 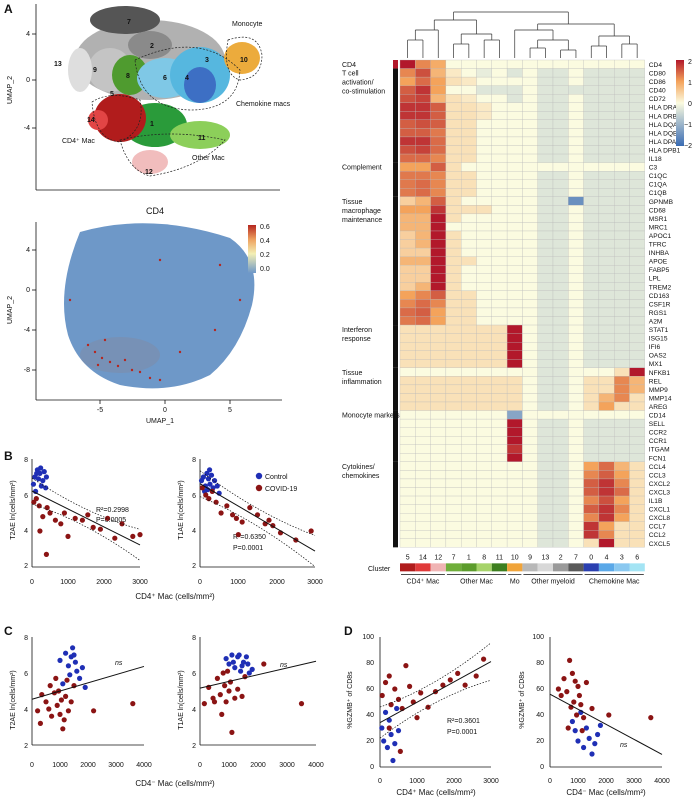 I want to click on cluster-label: 2, so click(x=152, y=46).